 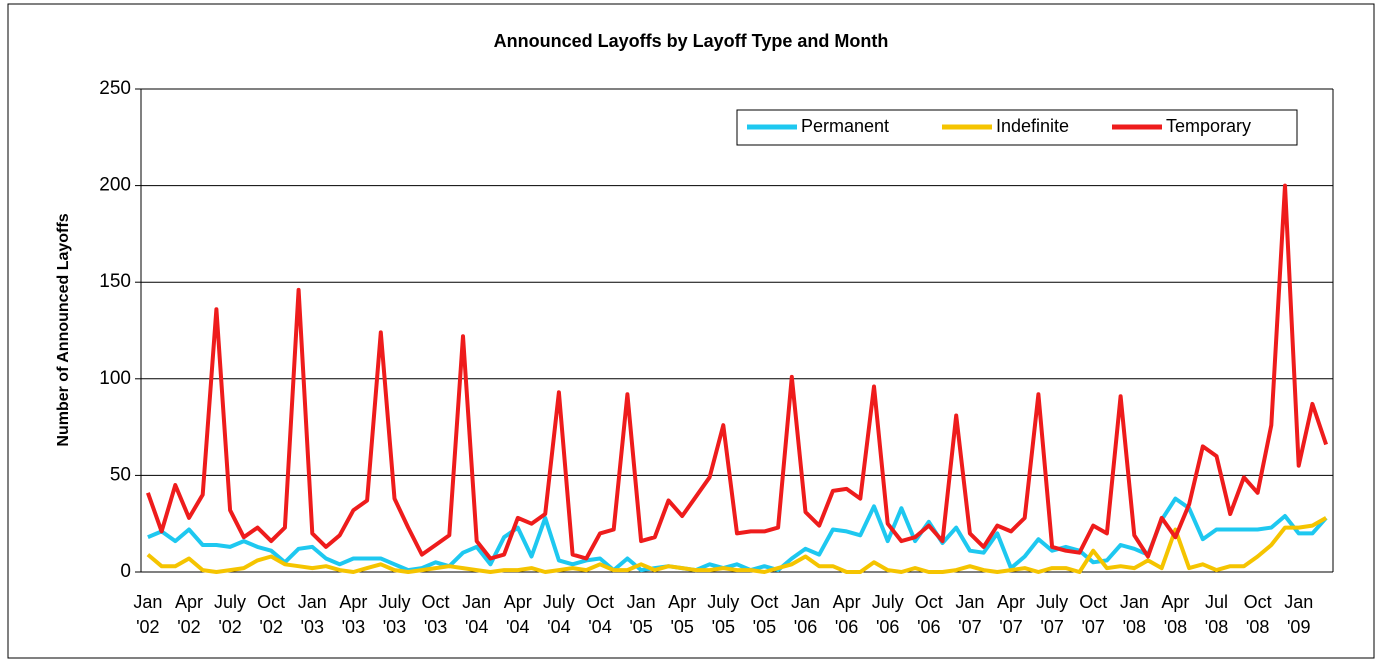 I want to click on x-tick-label: Jan '04, so click(x=477, y=614).